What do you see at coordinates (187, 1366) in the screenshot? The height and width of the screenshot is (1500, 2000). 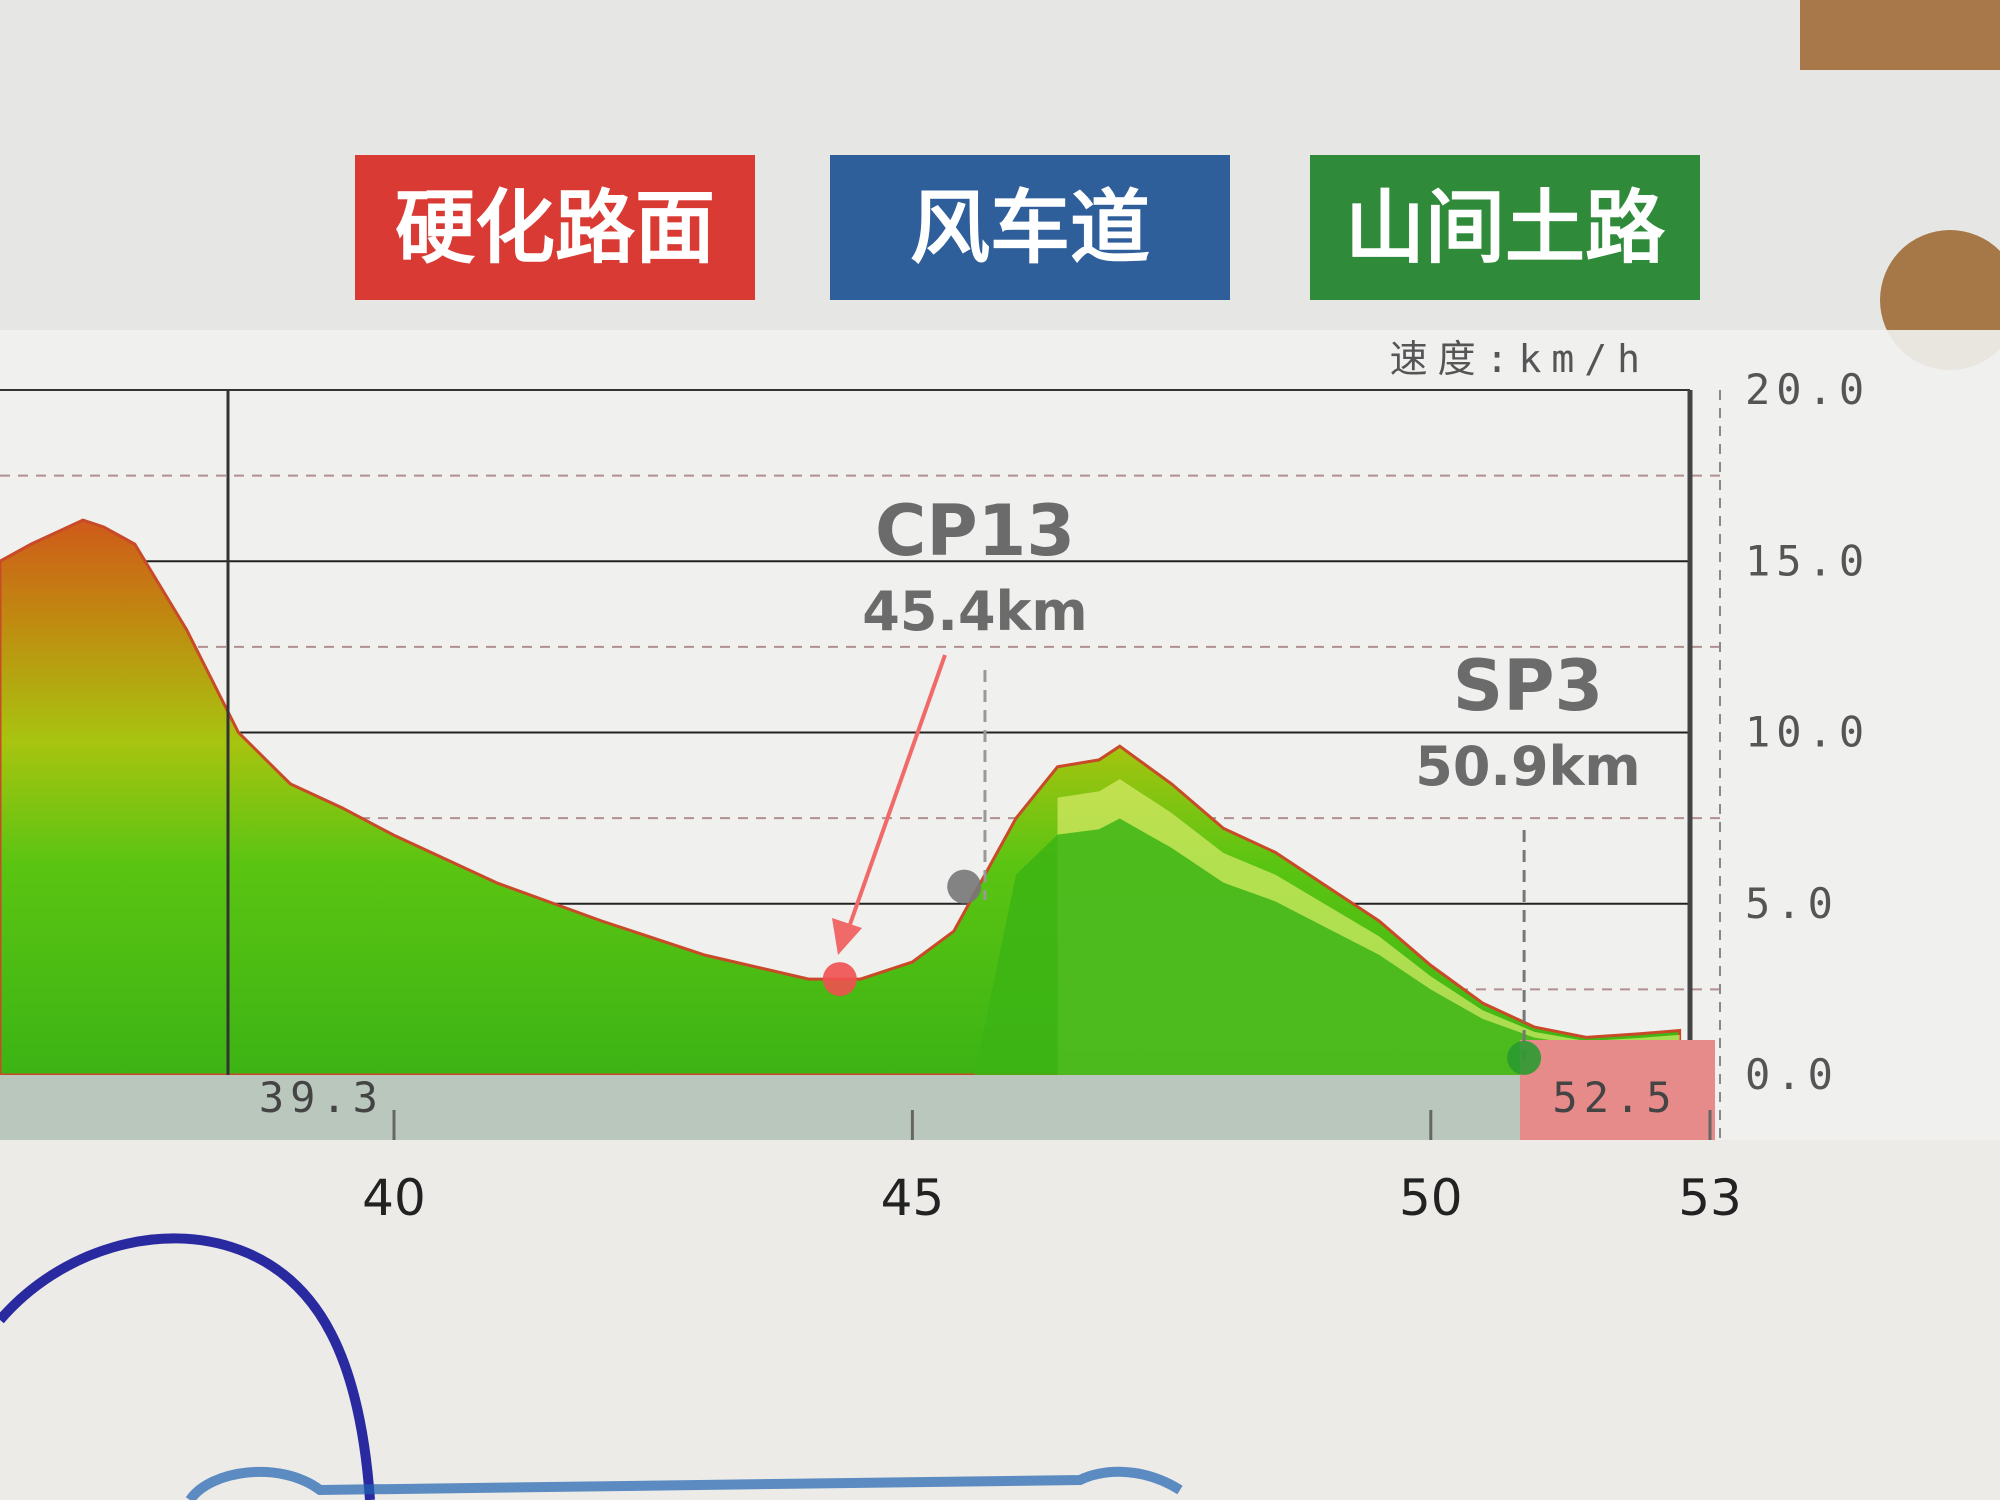 I see `pen-mark-left` at bounding box center [187, 1366].